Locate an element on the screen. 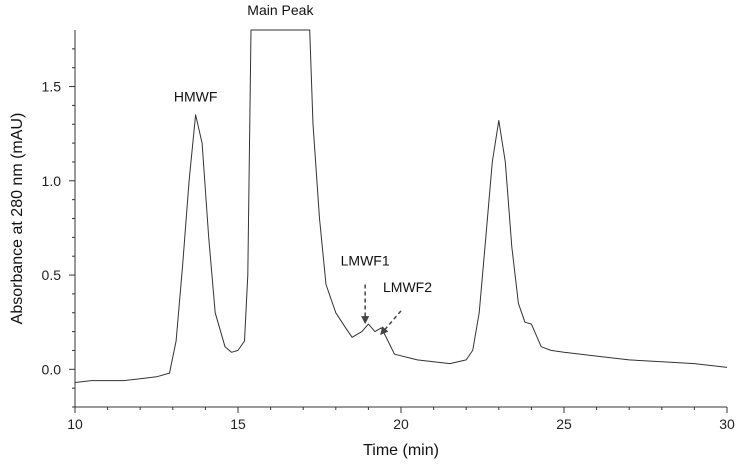 The width and height of the screenshot is (743, 468). x-tick-label: 15 is located at coordinates (238, 424).